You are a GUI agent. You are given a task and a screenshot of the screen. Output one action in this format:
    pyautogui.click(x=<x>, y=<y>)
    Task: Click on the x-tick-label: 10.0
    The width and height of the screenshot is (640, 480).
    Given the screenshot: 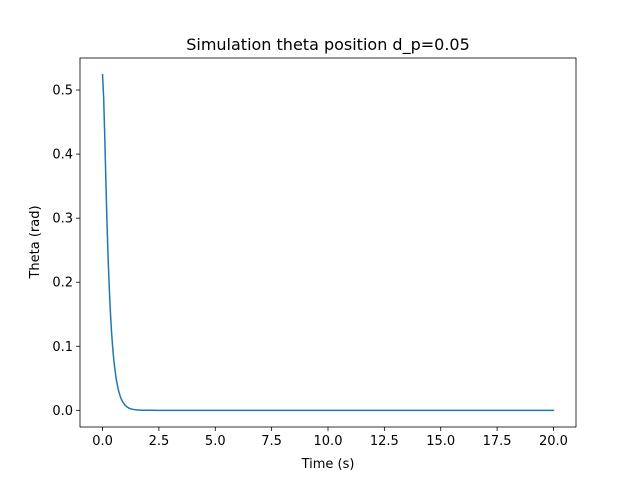 What is the action you would take?
    pyautogui.click(x=328, y=441)
    